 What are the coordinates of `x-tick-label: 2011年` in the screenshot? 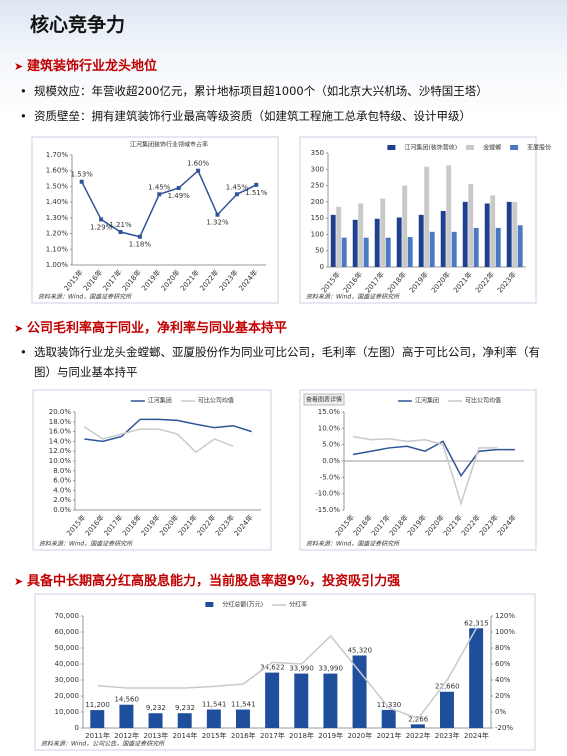 It's located at (97, 735).